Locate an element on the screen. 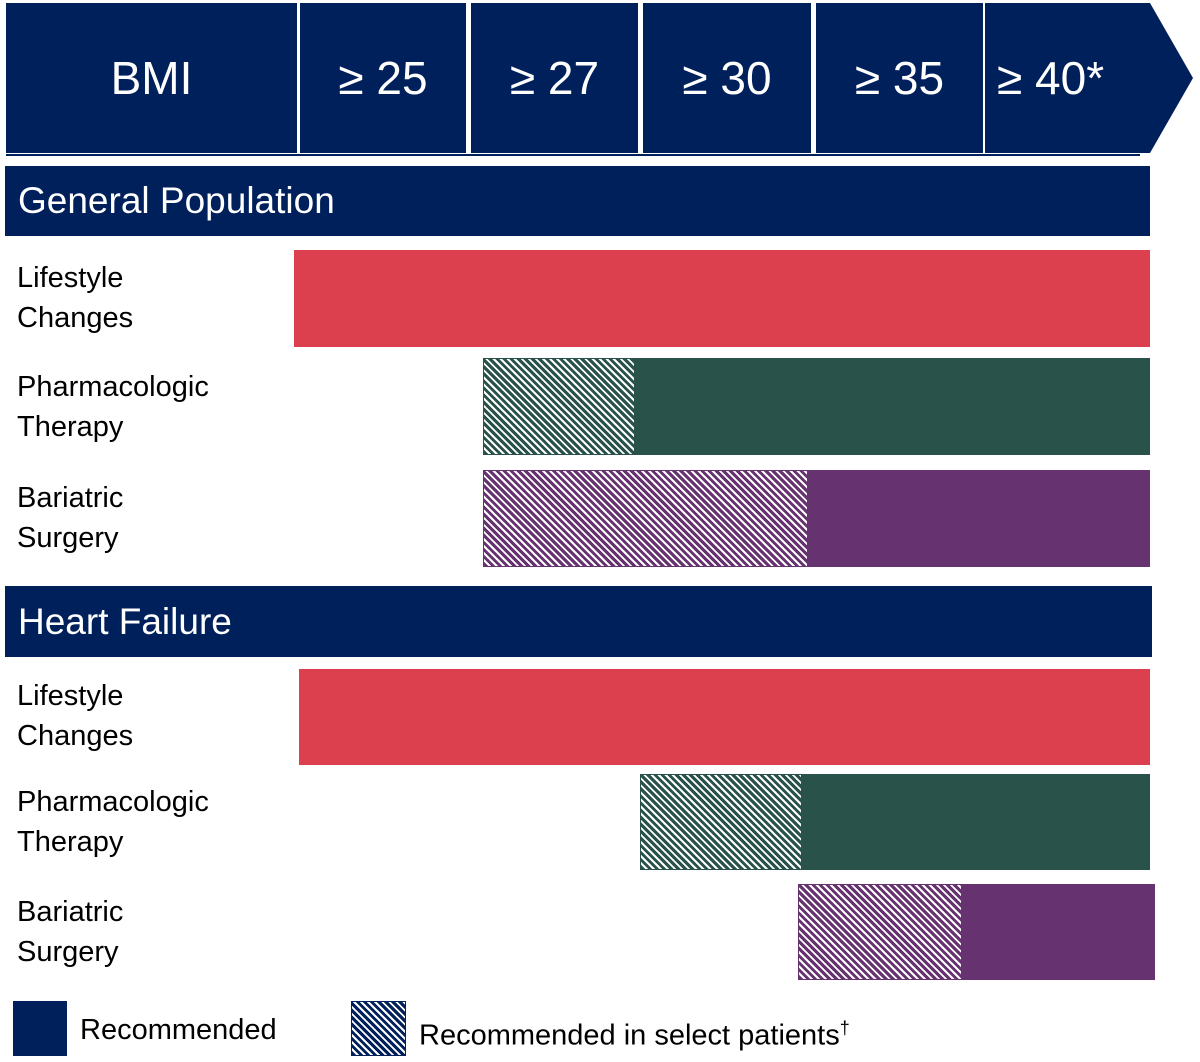  threshold-cell-30: ≥ 30 is located at coordinates (727, 78).